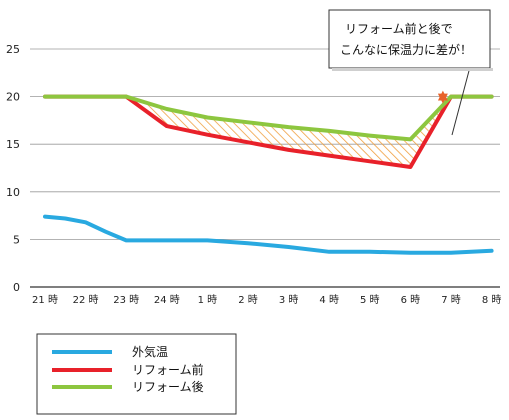 Image resolution: width=509 pixels, height=420 pixels. I want to click on legend-box, so click(136, 374).